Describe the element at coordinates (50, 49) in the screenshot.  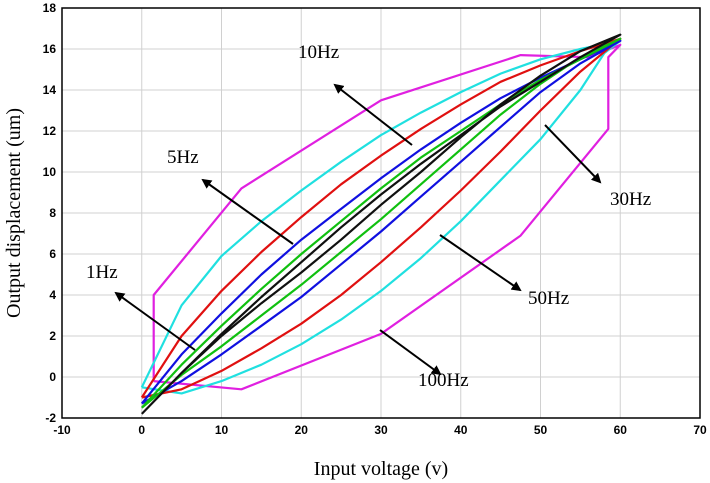
I see `y-tick-label: 16` at that location.